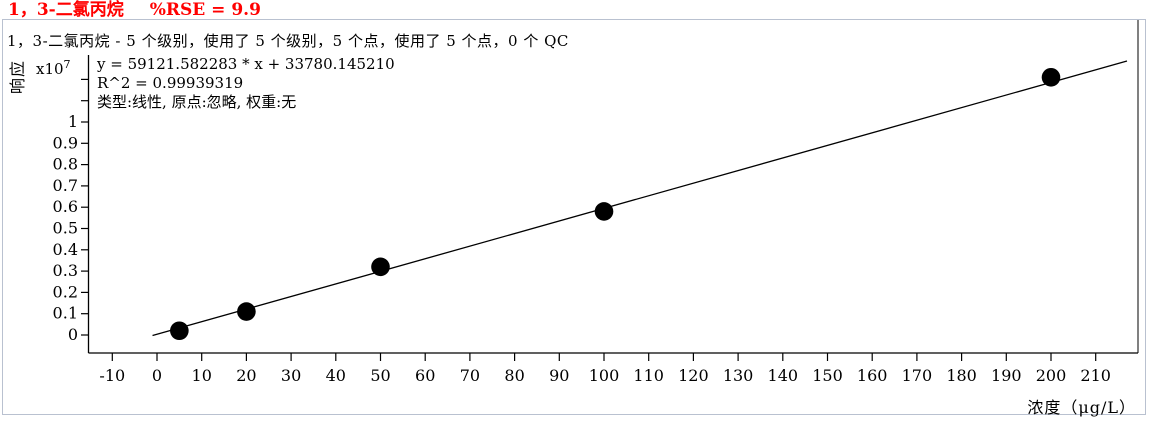 Image resolution: width=1149 pixels, height=427 pixels. What do you see at coordinates (65, 185) in the screenshot?
I see `y-tick-label: 0.7` at bounding box center [65, 185].